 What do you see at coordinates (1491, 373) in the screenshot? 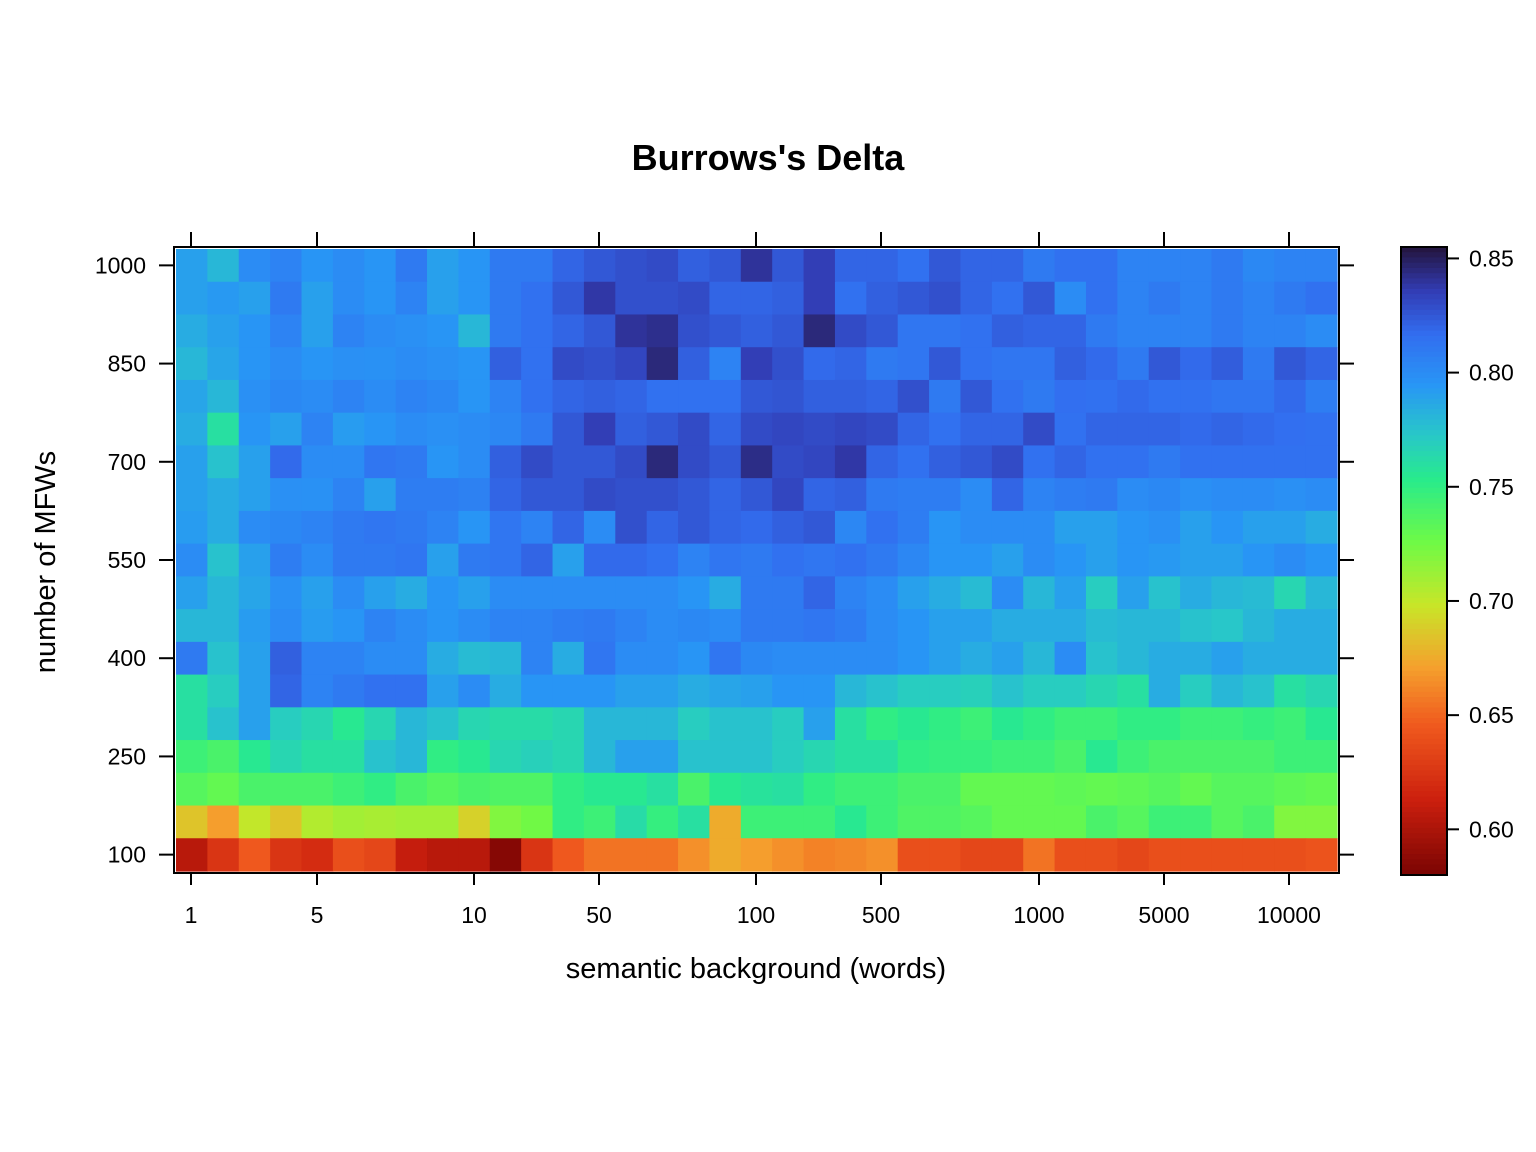
I see `colorbar-tick-label: 0.80` at bounding box center [1491, 373].